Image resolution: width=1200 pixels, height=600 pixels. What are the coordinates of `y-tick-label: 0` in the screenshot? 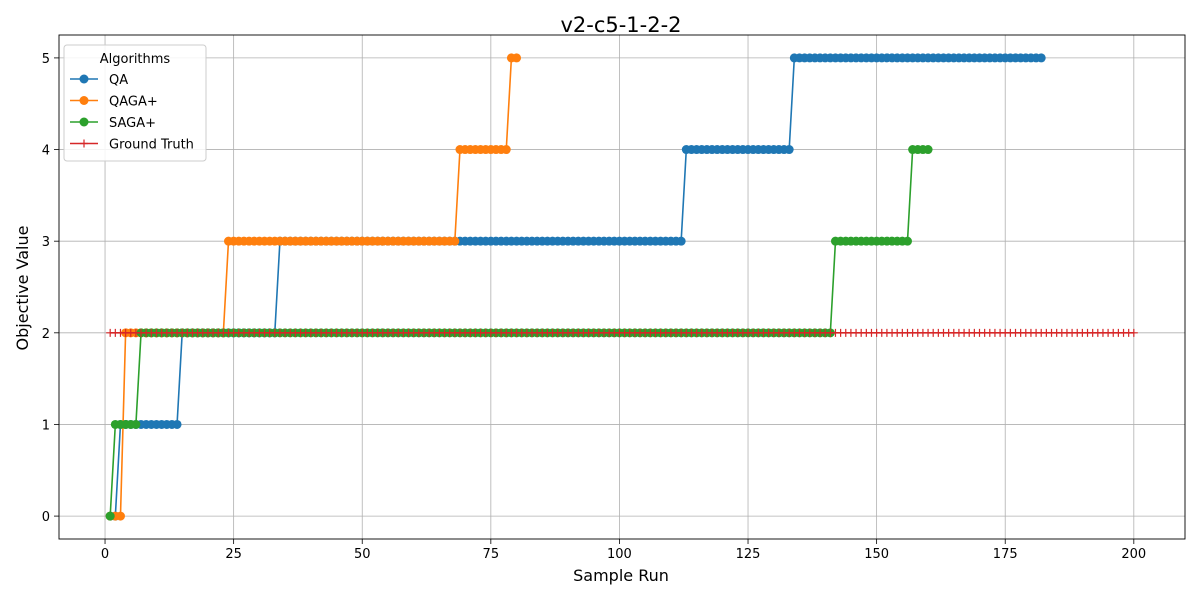 It's located at (46, 517).